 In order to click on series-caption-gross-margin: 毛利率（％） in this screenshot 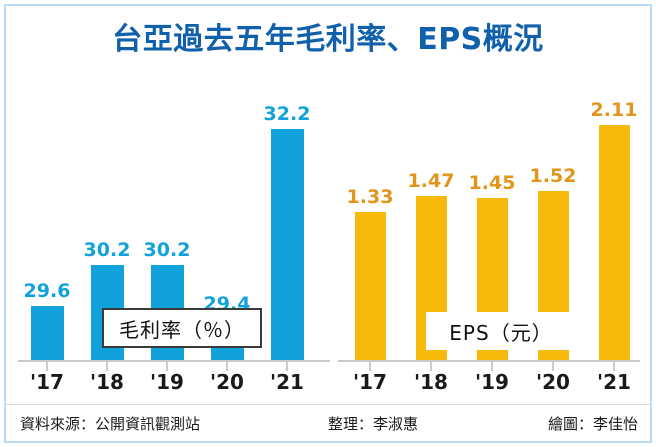, I will do `click(182, 328)`.